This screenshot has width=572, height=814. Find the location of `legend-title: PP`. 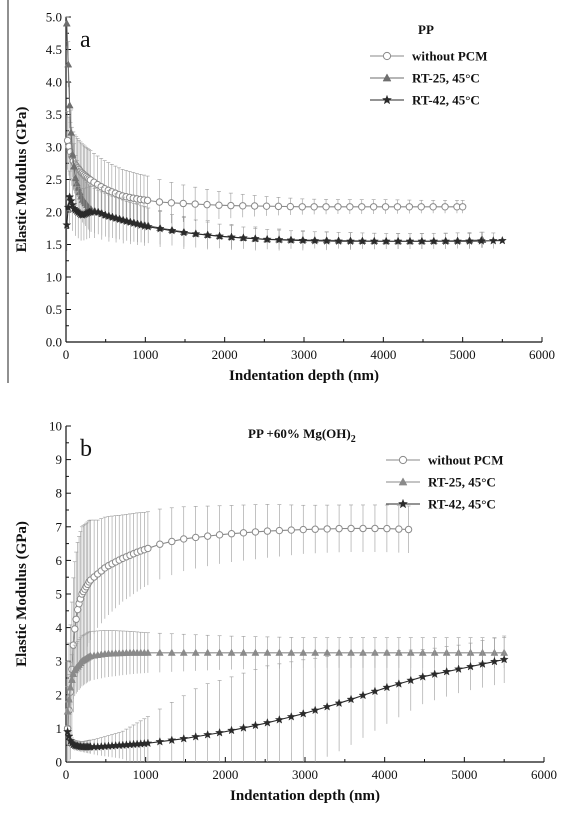

legend-title: PP is located at coordinates (426, 29).